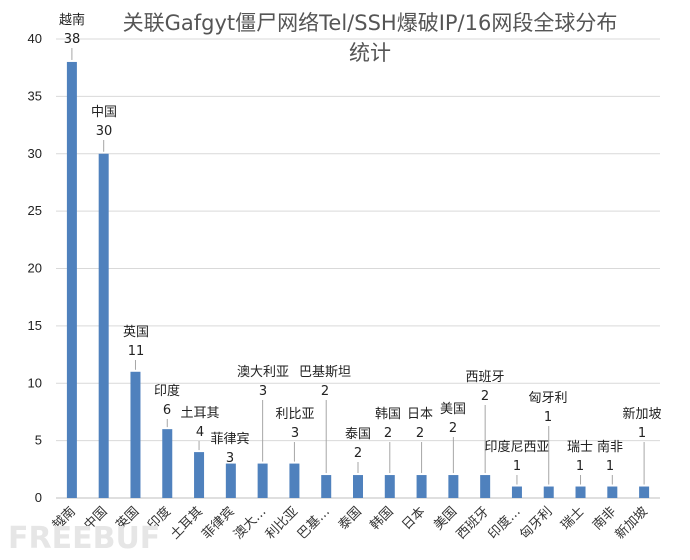 The height and width of the screenshot is (560, 690). I want to click on data-label-name: 匈牙利, so click(547, 398).